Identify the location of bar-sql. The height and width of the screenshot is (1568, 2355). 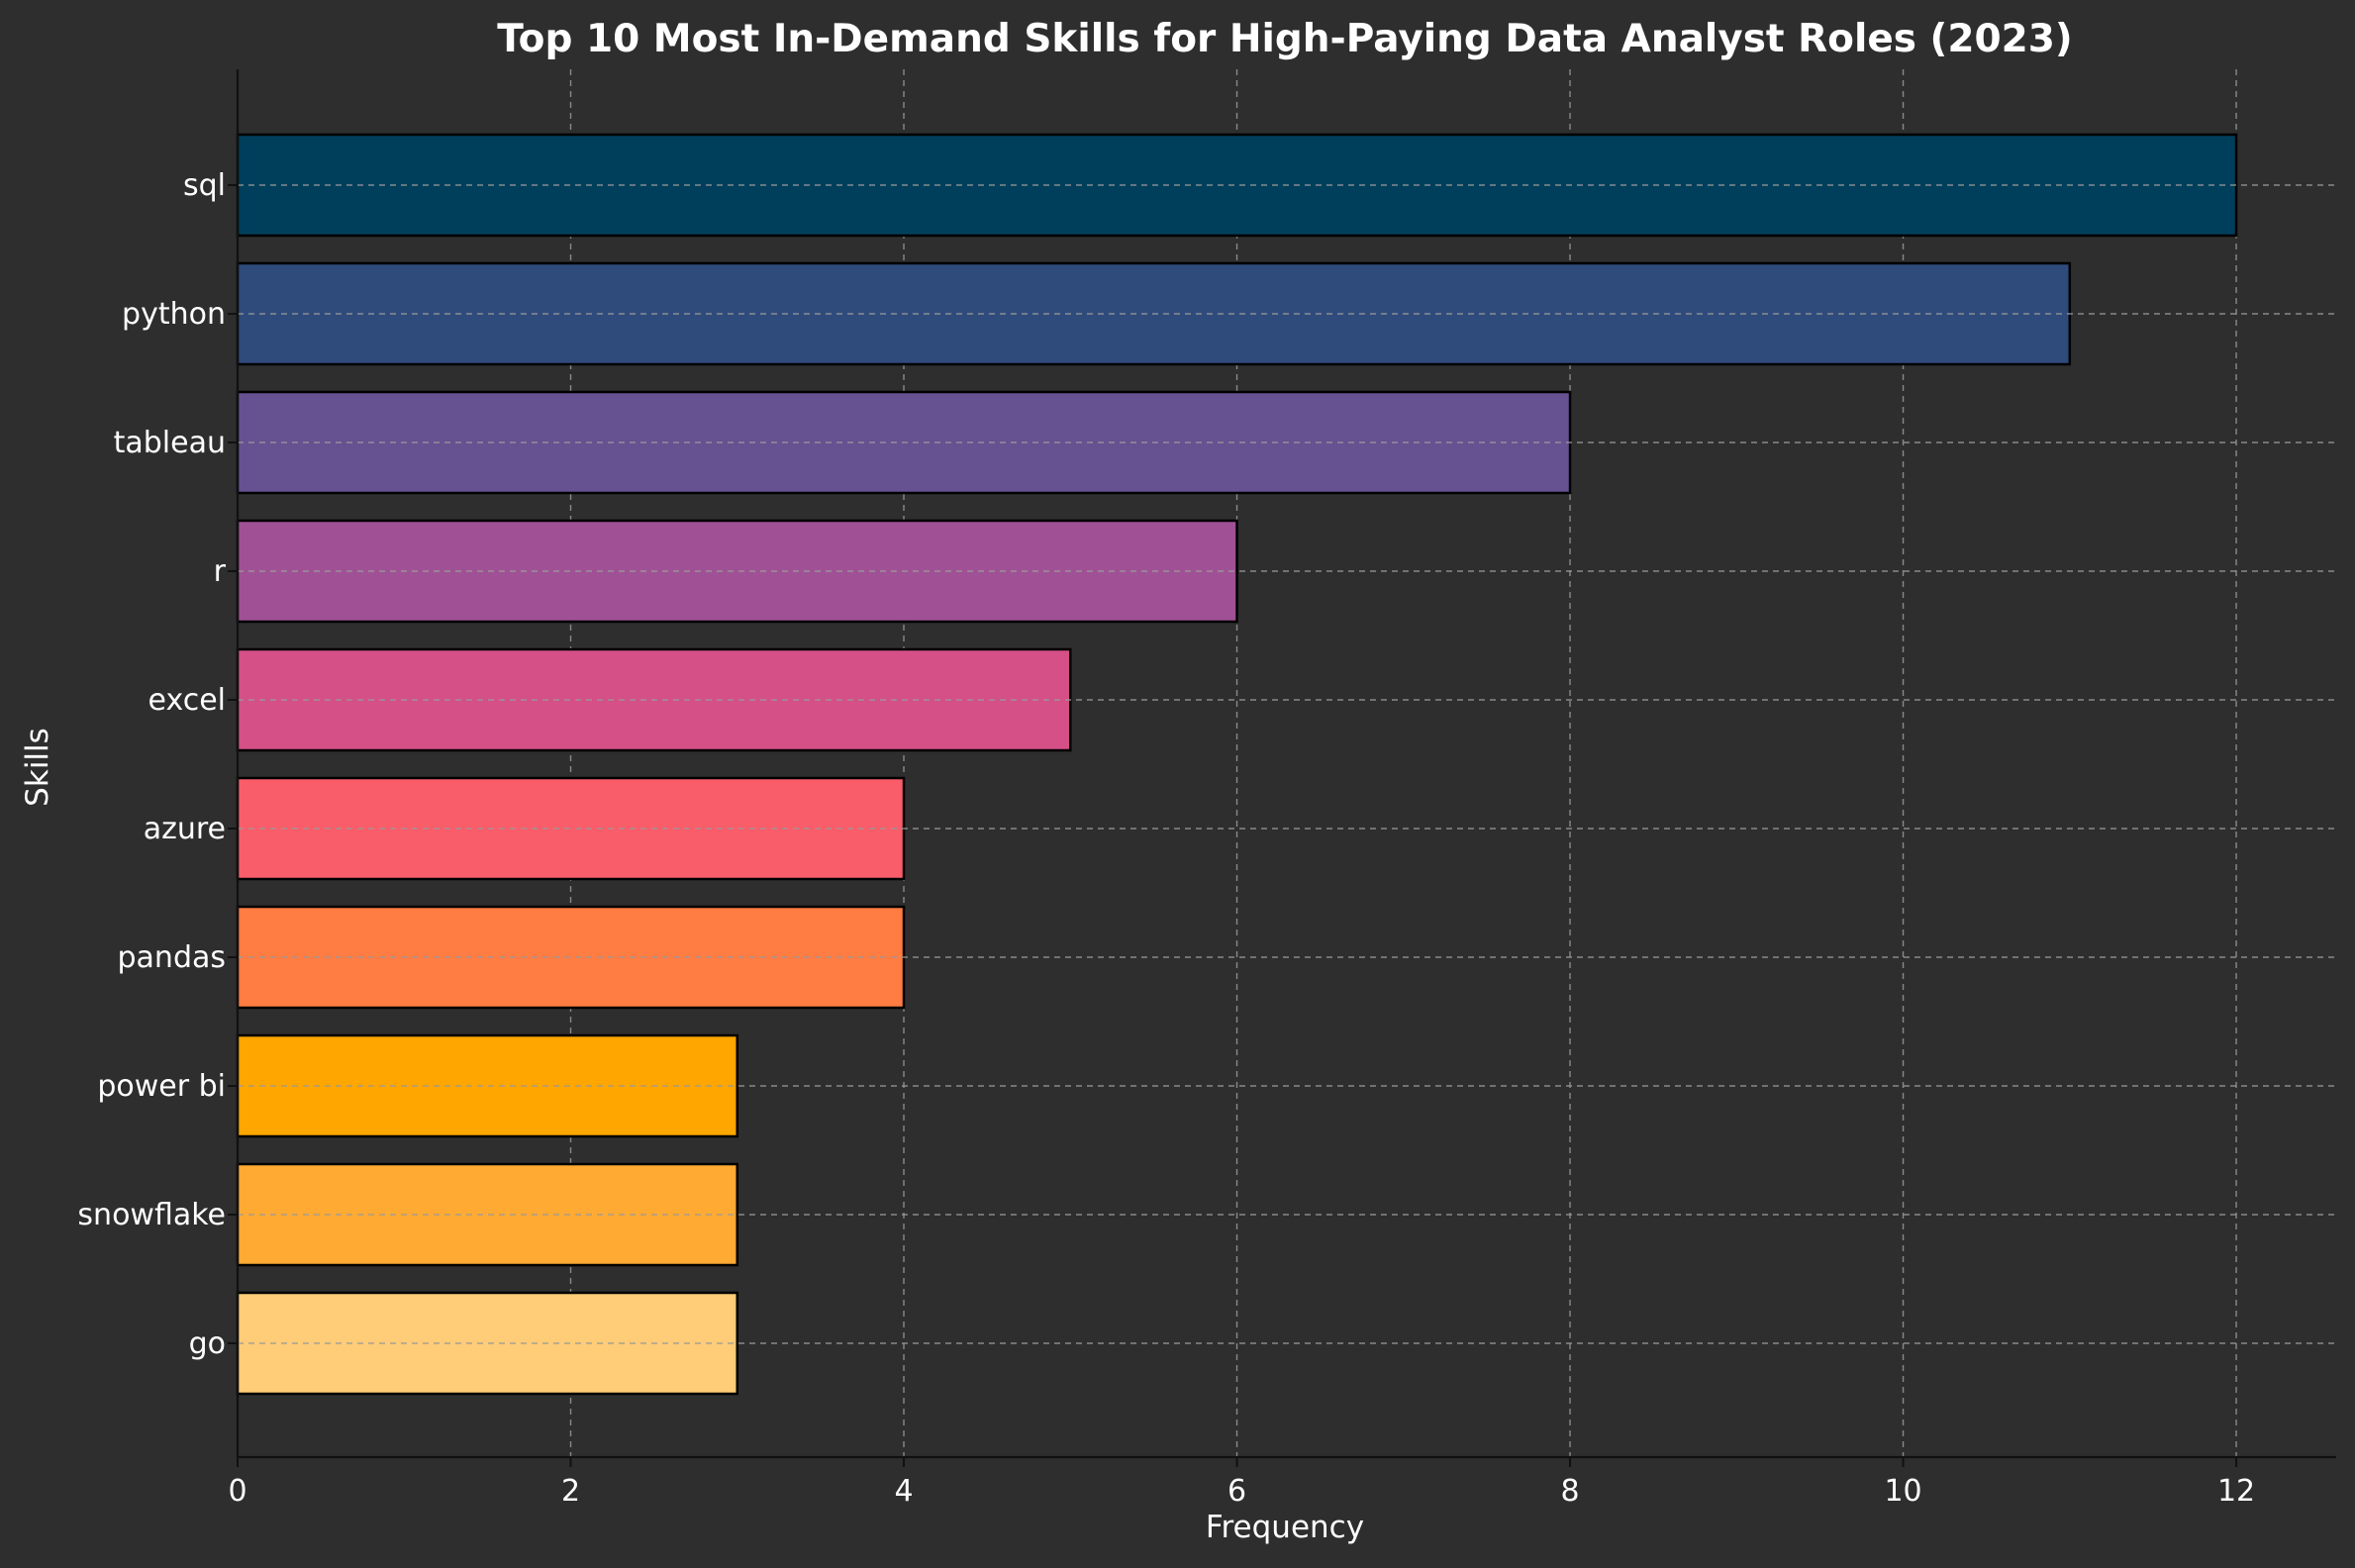
(1237, 185).